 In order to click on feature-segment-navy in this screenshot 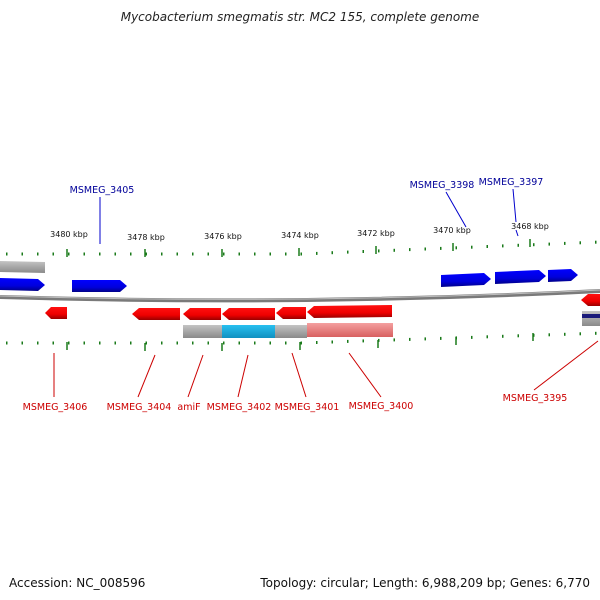, I will do `click(591, 316)`.